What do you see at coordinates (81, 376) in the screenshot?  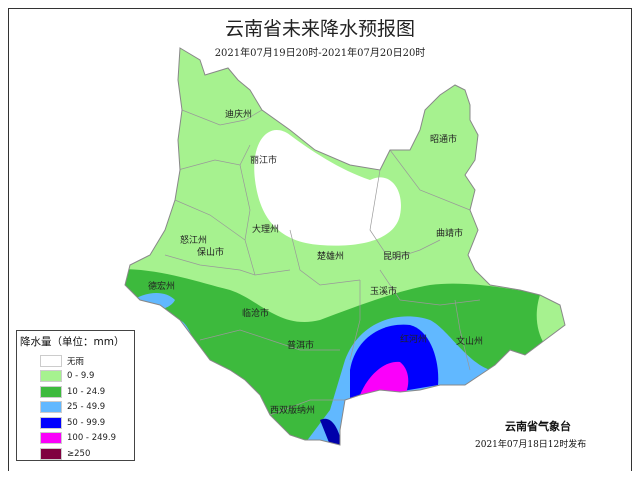 I see `legend-label: 0 - 9.9` at bounding box center [81, 376].